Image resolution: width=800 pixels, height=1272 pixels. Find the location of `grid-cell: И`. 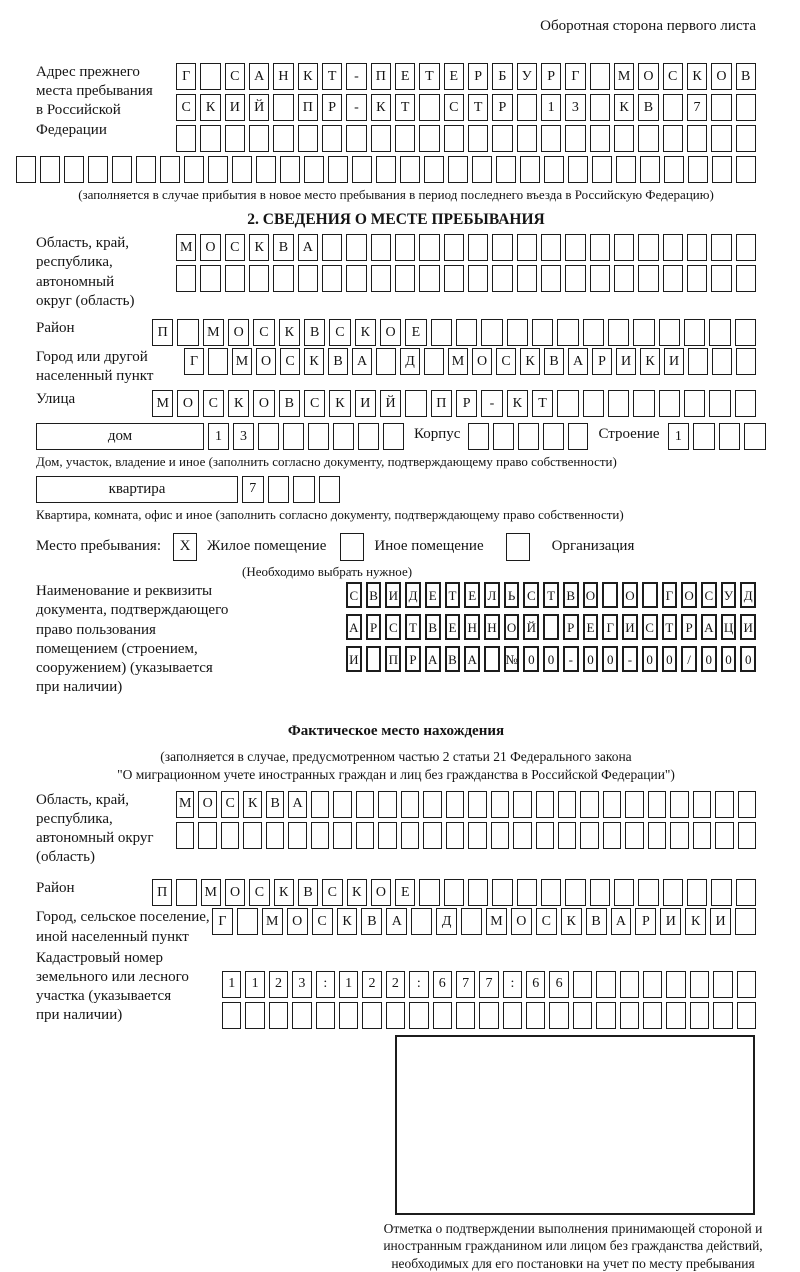

grid-cell: И is located at coordinates (671, 922).